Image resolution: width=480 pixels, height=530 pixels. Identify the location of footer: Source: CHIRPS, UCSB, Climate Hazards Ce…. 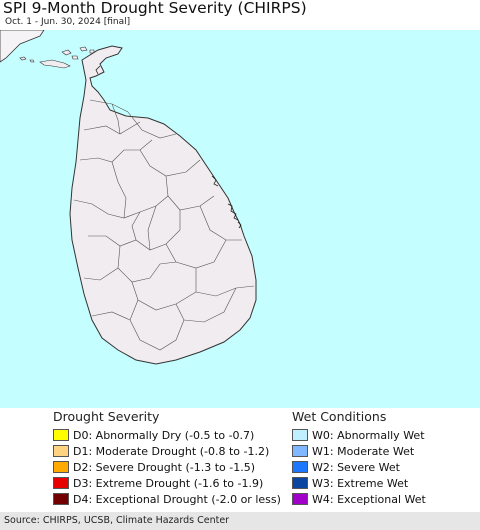
(240, 521).